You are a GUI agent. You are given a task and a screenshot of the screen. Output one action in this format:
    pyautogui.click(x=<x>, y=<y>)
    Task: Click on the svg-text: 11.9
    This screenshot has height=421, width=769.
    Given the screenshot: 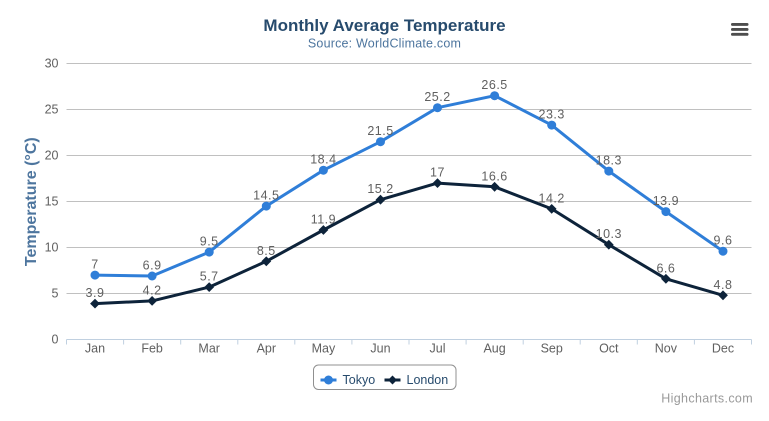 What is the action you would take?
    pyautogui.click(x=323, y=220)
    